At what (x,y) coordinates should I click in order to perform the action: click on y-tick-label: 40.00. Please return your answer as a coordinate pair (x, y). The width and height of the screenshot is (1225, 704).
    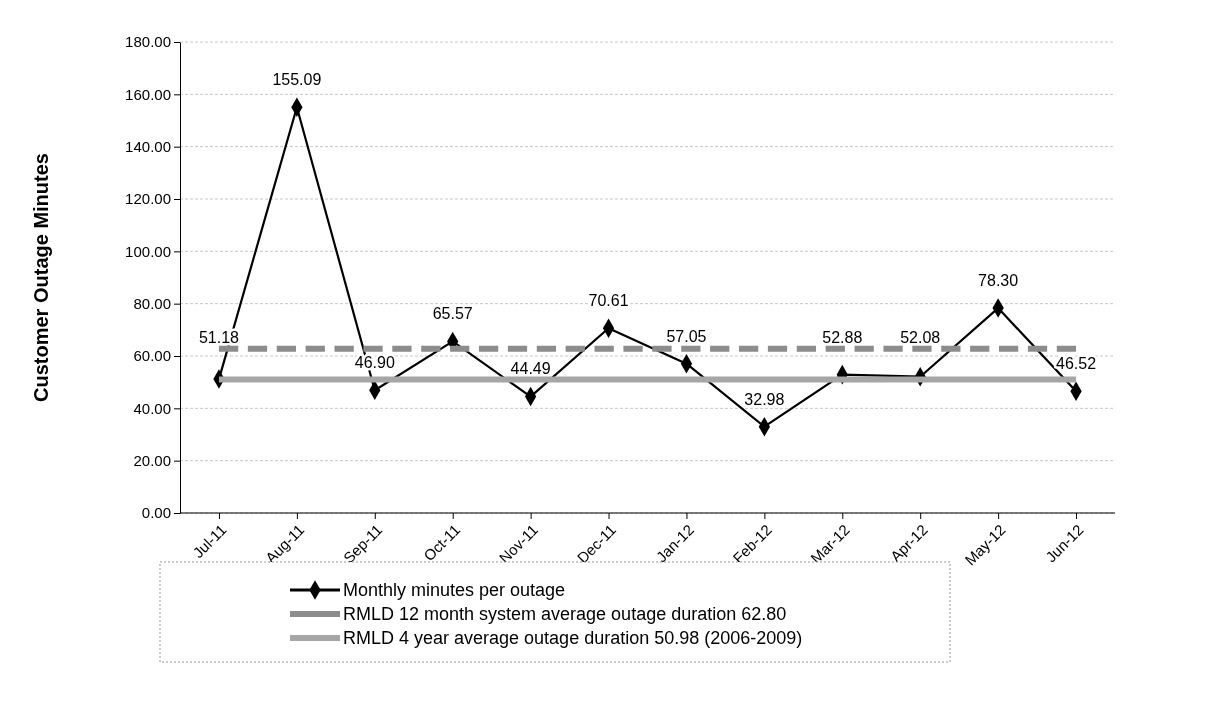
    Looking at the image, I should click on (152, 408).